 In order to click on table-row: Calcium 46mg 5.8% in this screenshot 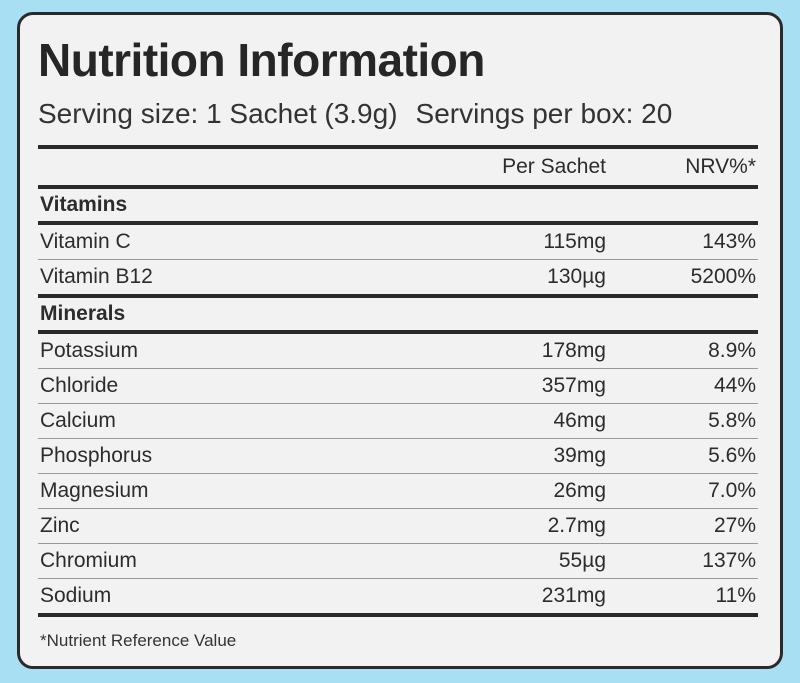, I will do `click(398, 421)`.